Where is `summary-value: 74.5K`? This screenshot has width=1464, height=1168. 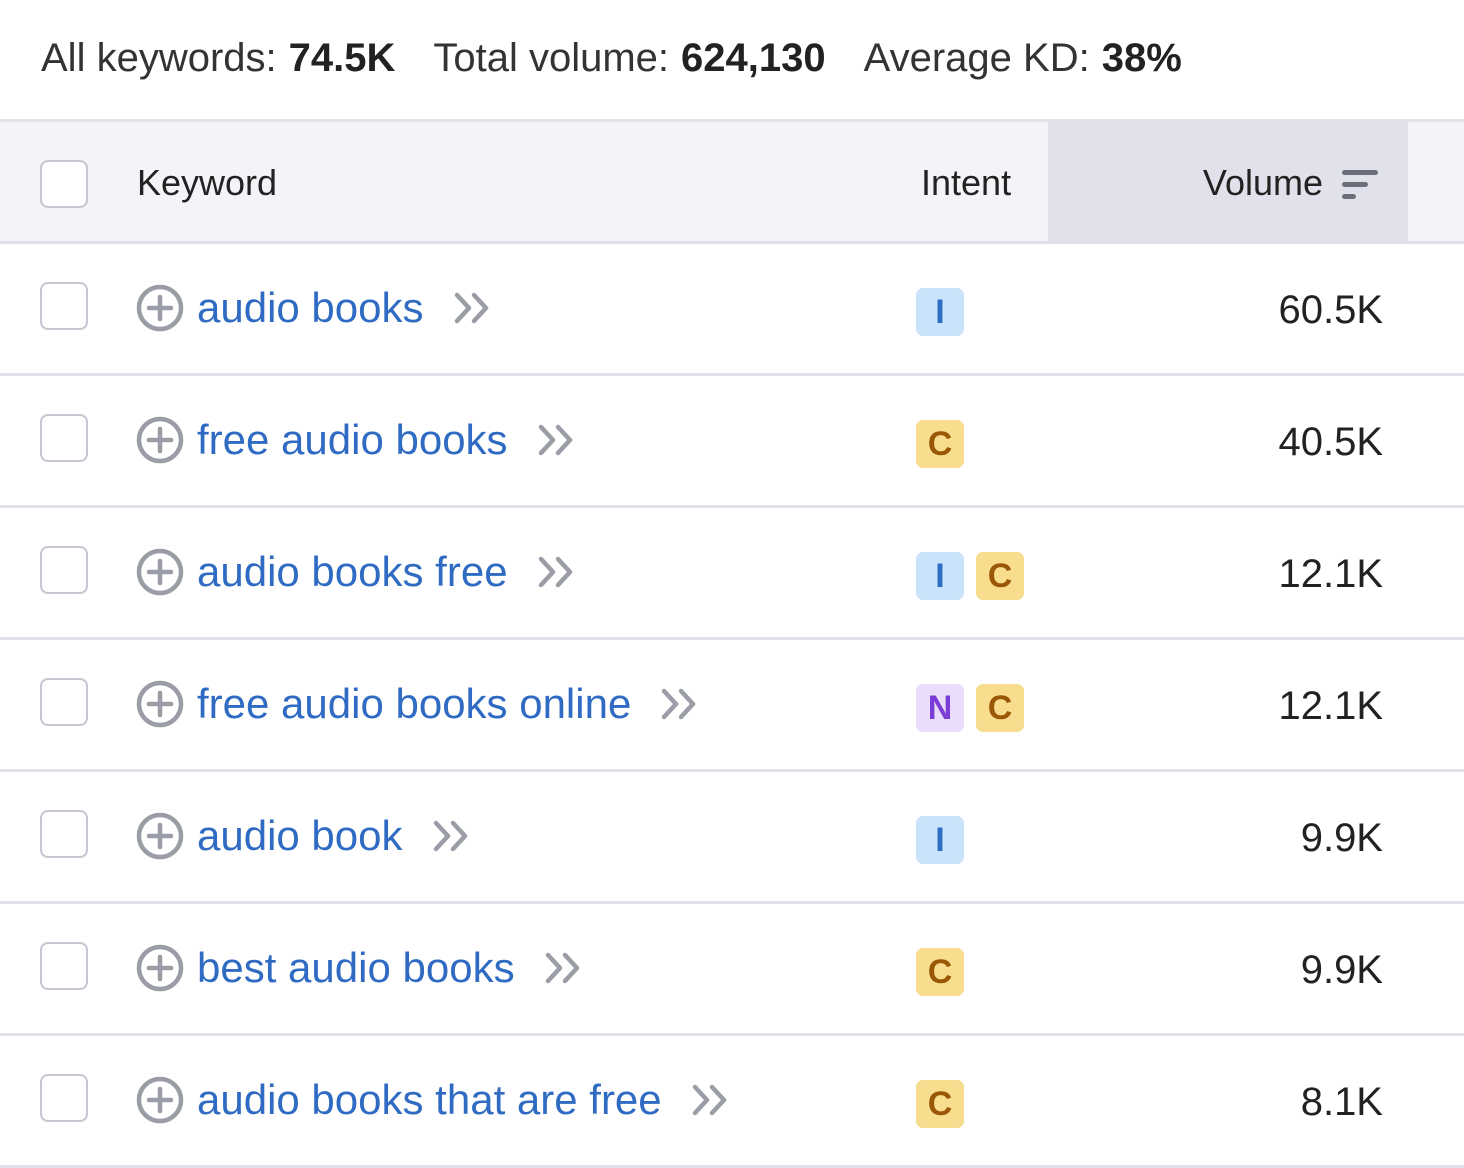
summary-value: 74.5K is located at coordinates (342, 57).